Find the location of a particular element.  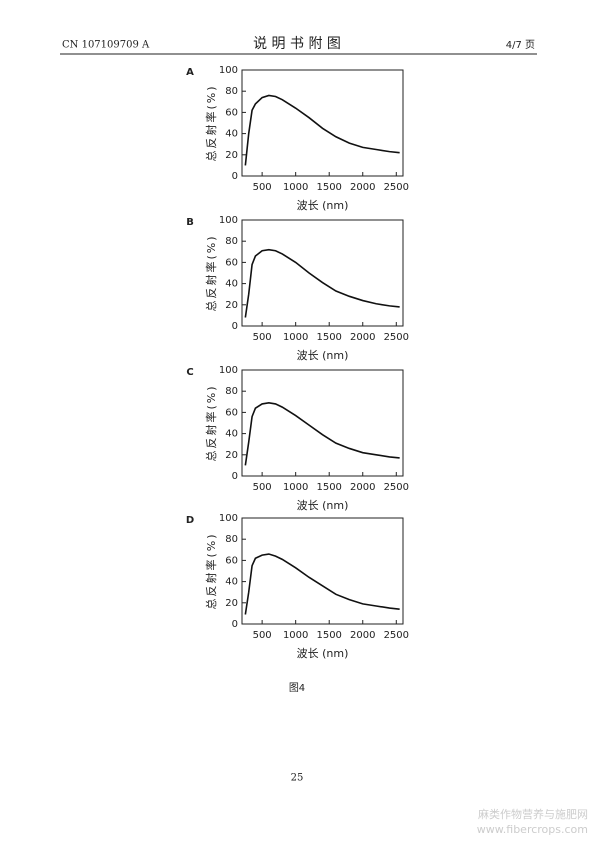

panel-label: D is located at coordinates (190, 520).